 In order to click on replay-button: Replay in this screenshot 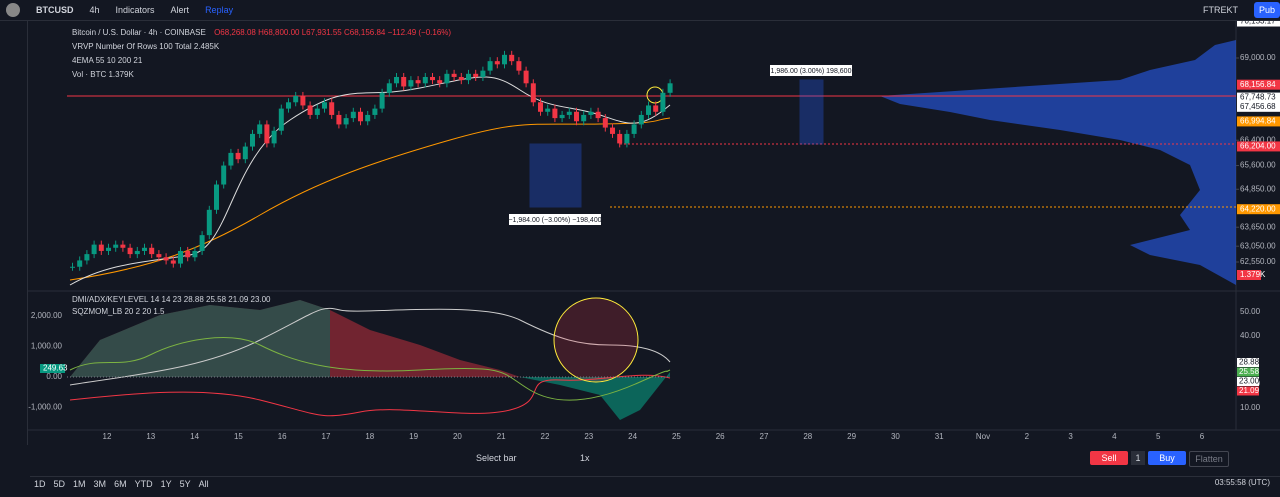, I will do `click(219, 10)`.